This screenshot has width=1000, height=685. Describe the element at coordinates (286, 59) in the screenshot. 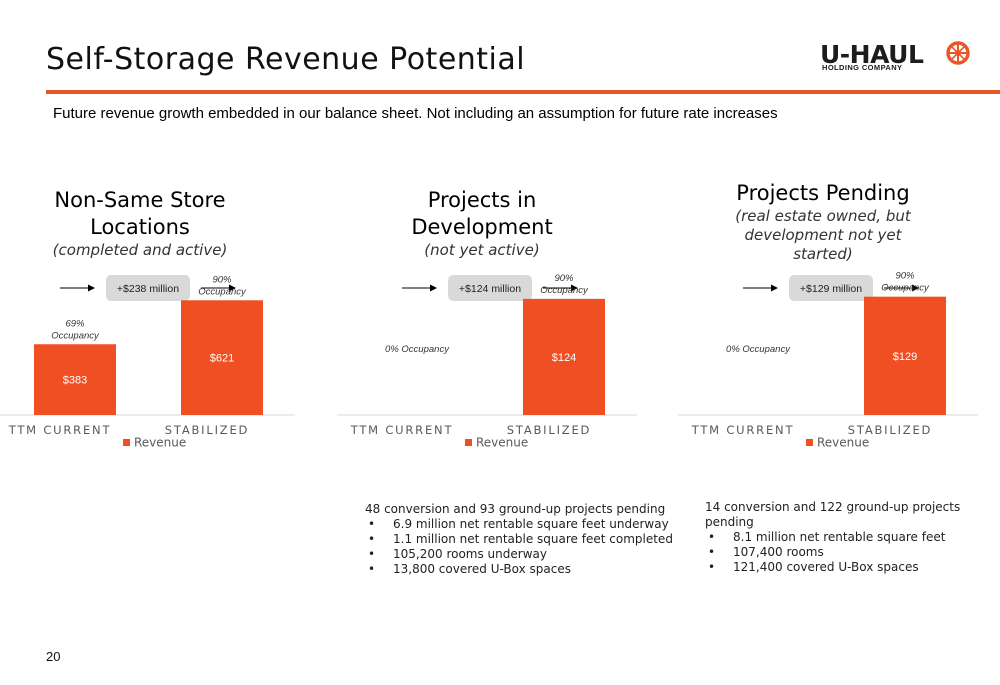

I see `slide-title: Self-Storage Revenue Potential` at that location.